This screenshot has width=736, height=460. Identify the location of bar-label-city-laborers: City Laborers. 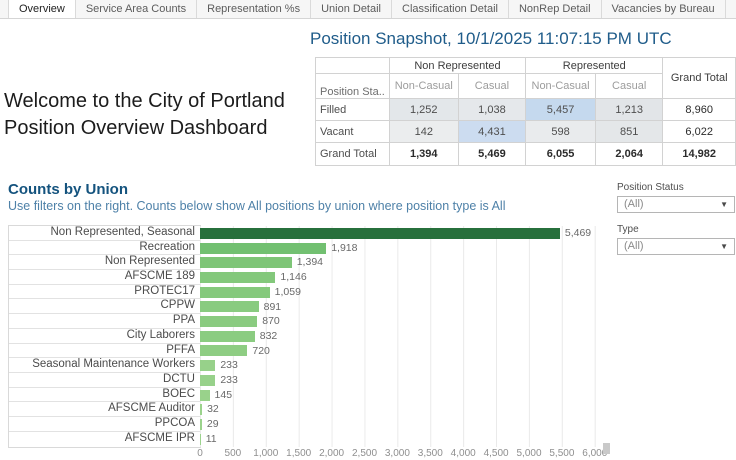
(104, 336).